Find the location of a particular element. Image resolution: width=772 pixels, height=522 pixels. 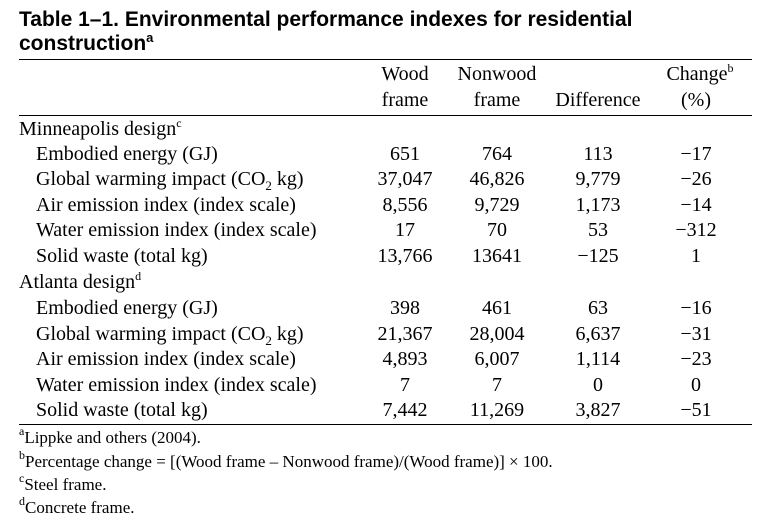

top-rule is located at coordinates (385, 59).